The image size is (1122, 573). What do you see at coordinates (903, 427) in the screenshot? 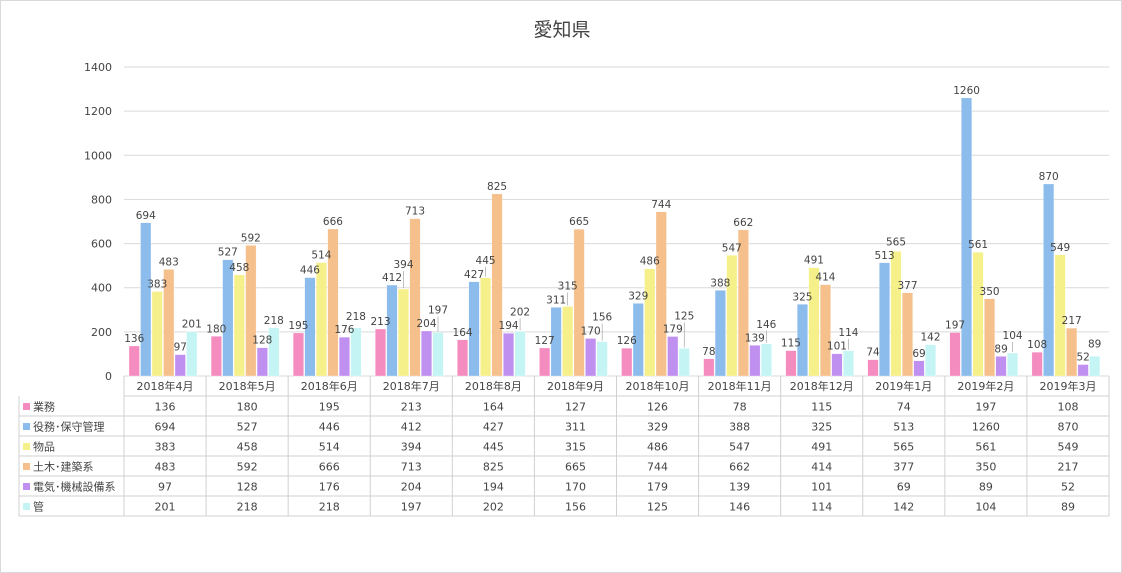
I see `table-cell: 513` at bounding box center [903, 427].